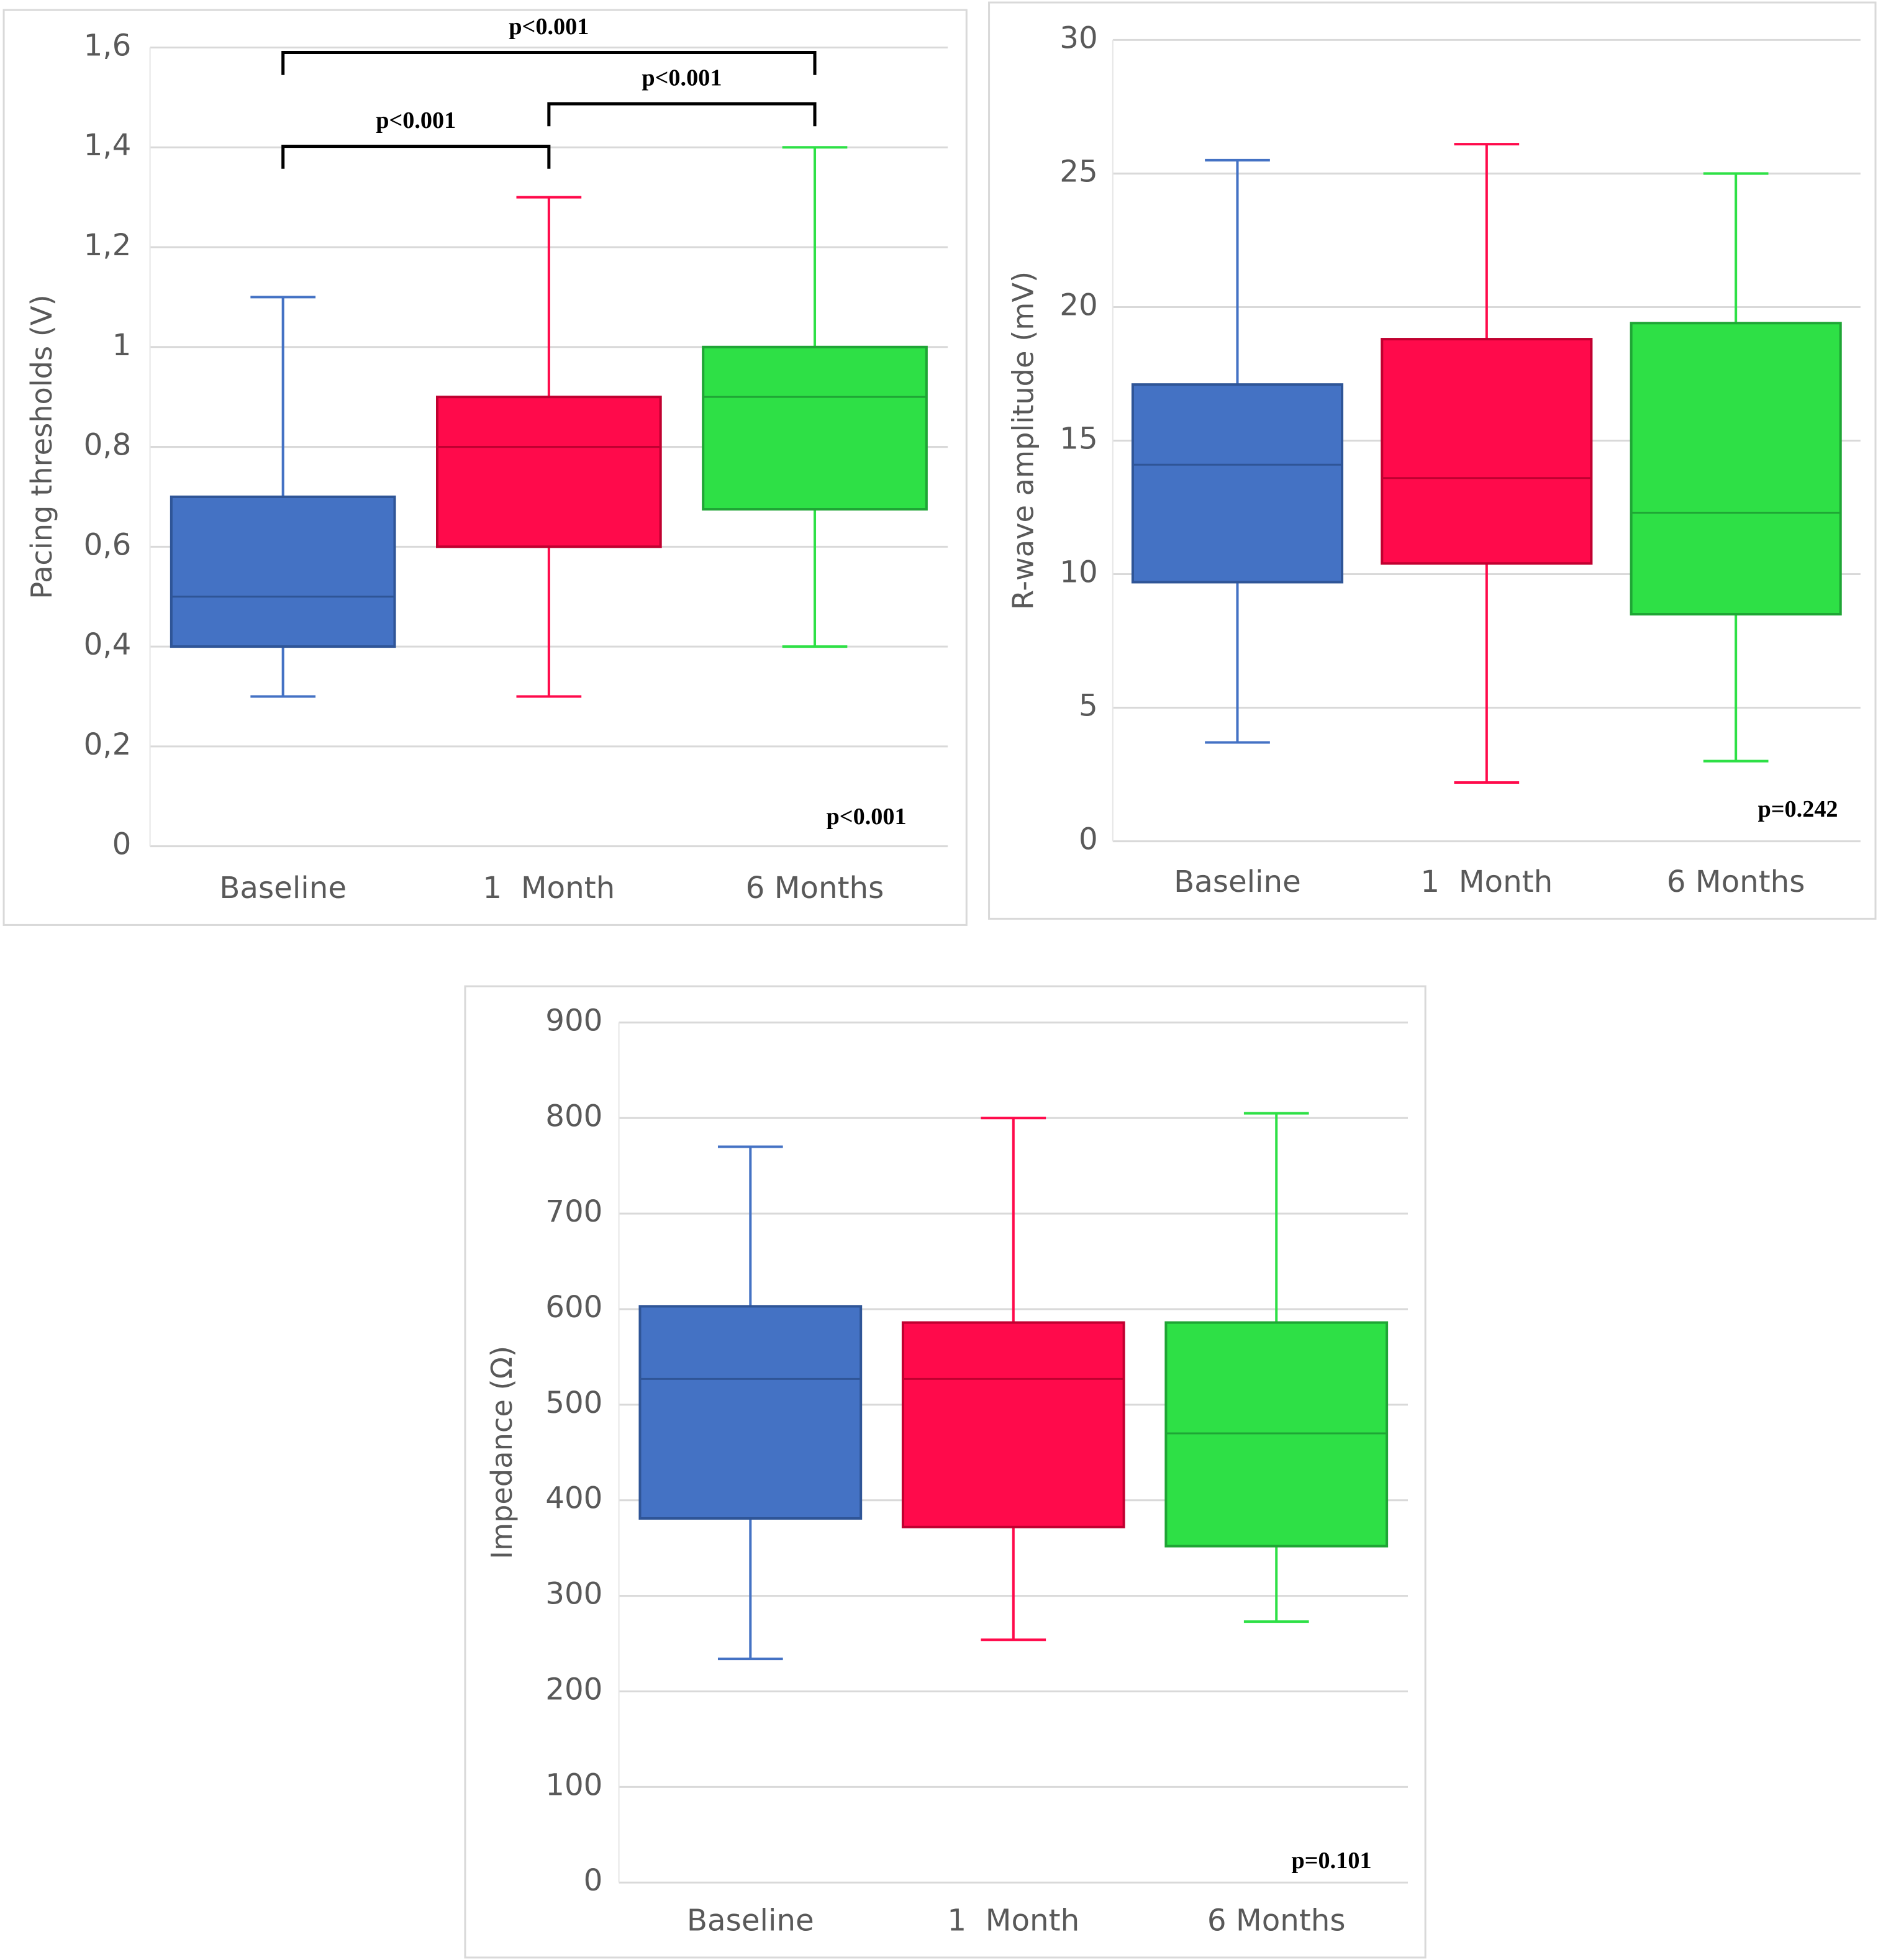 The width and height of the screenshot is (1878, 1960). I want to click on p-value: p<0.001, so click(867, 817).